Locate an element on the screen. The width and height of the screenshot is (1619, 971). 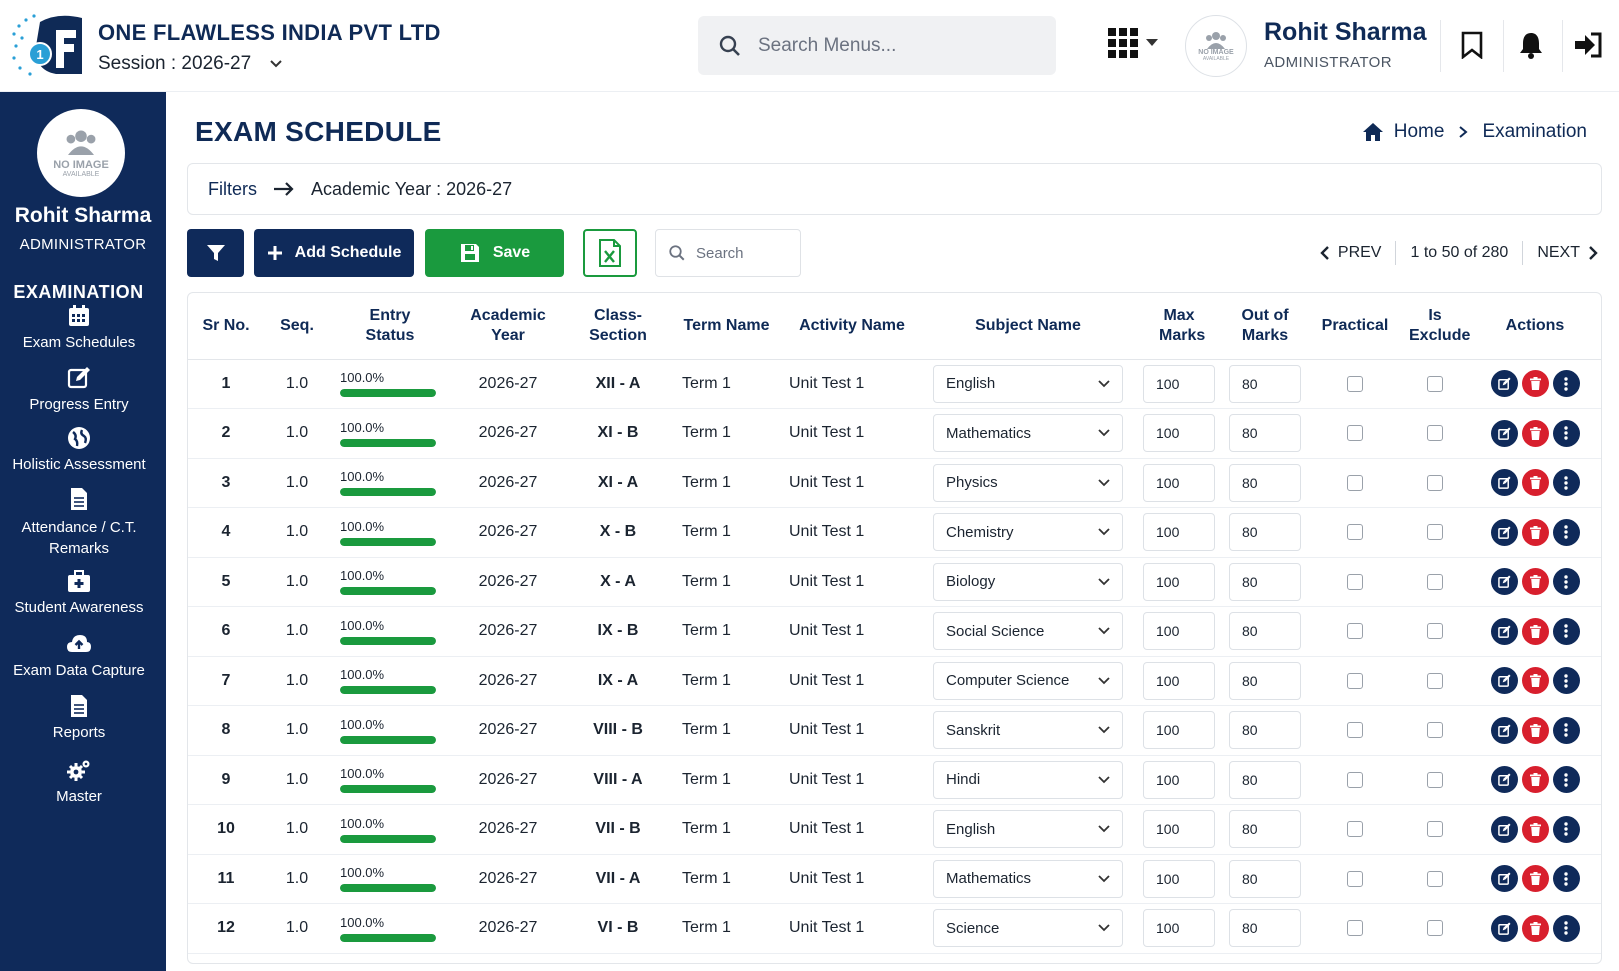
save-button: Save is located at coordinates (494, 253).